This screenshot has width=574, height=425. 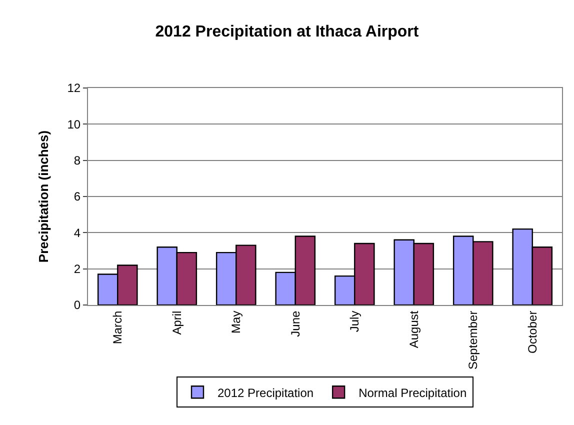 What do you see at coordinates (295, 323) in the screenshot?
I see `x-tick-label: June` at bounding box center [295, 323].